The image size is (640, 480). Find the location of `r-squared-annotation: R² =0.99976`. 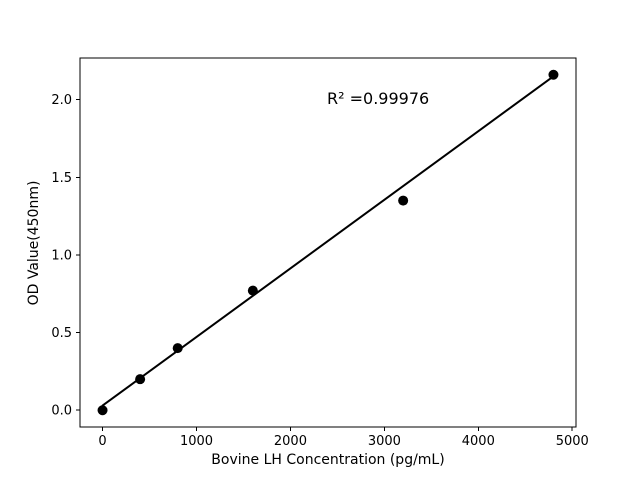

r-squared-annotation: R² =0.99976 is located at coordinates (378, 98).